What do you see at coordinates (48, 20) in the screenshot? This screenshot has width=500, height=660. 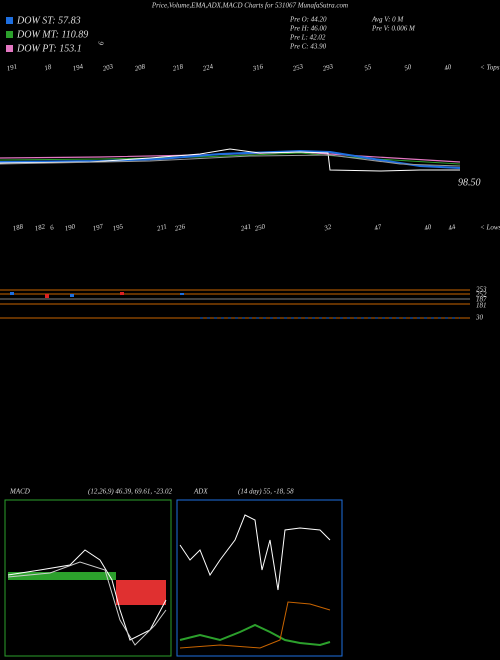 I see `legend-label: DOW ST: 57.83` at bounding box center [48, 20].